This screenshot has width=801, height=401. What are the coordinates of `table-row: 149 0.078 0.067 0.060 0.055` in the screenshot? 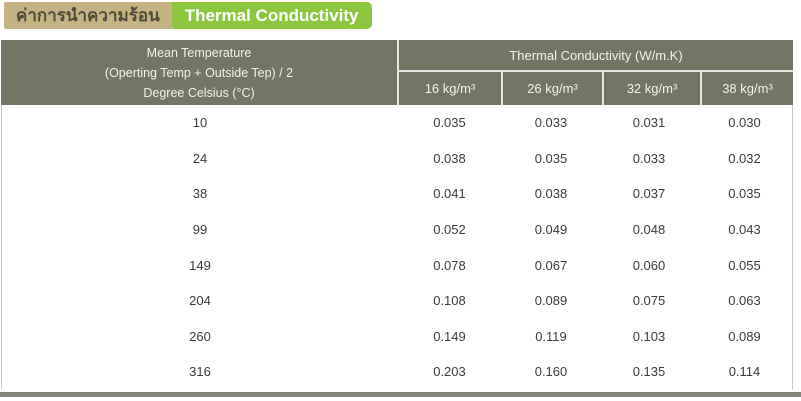 It's located at (397, 265).